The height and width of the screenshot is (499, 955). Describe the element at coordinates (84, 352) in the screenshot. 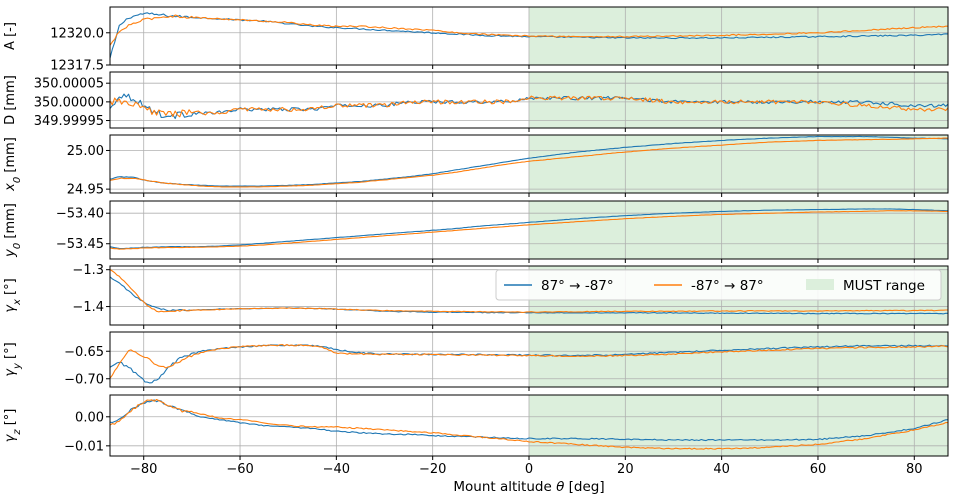

I see `y-tick-label: −0.65` at that location.